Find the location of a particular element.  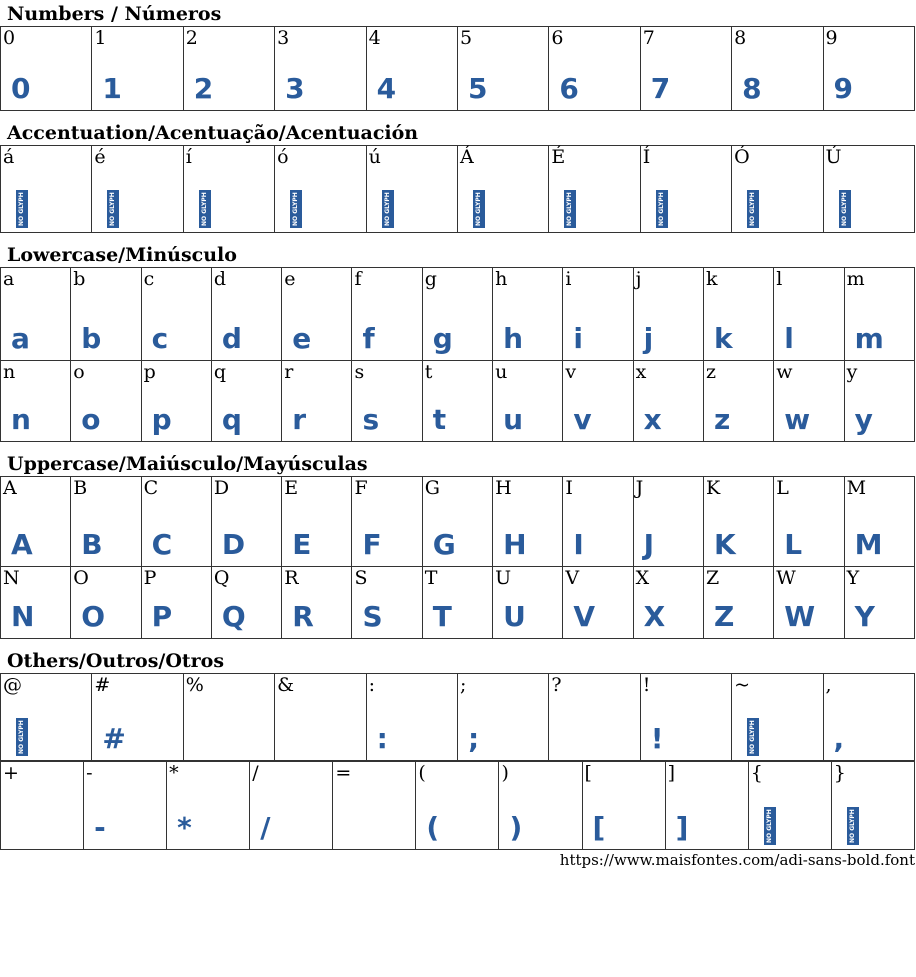

glyph-sample: ] is located at coordinates (682, 827).